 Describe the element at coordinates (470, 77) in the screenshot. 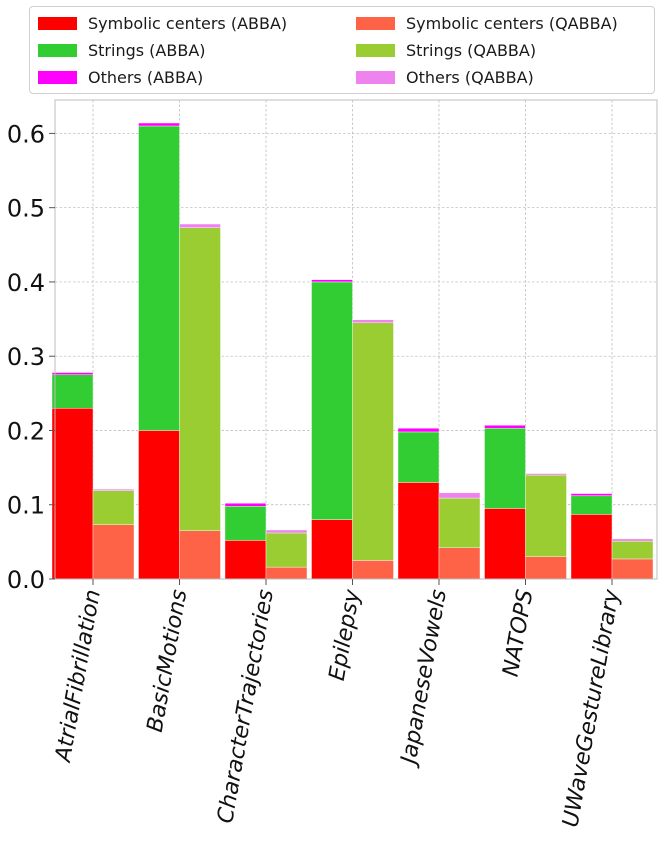

I see `legend-label-others-qabba: Others (QABBA)` at that location.